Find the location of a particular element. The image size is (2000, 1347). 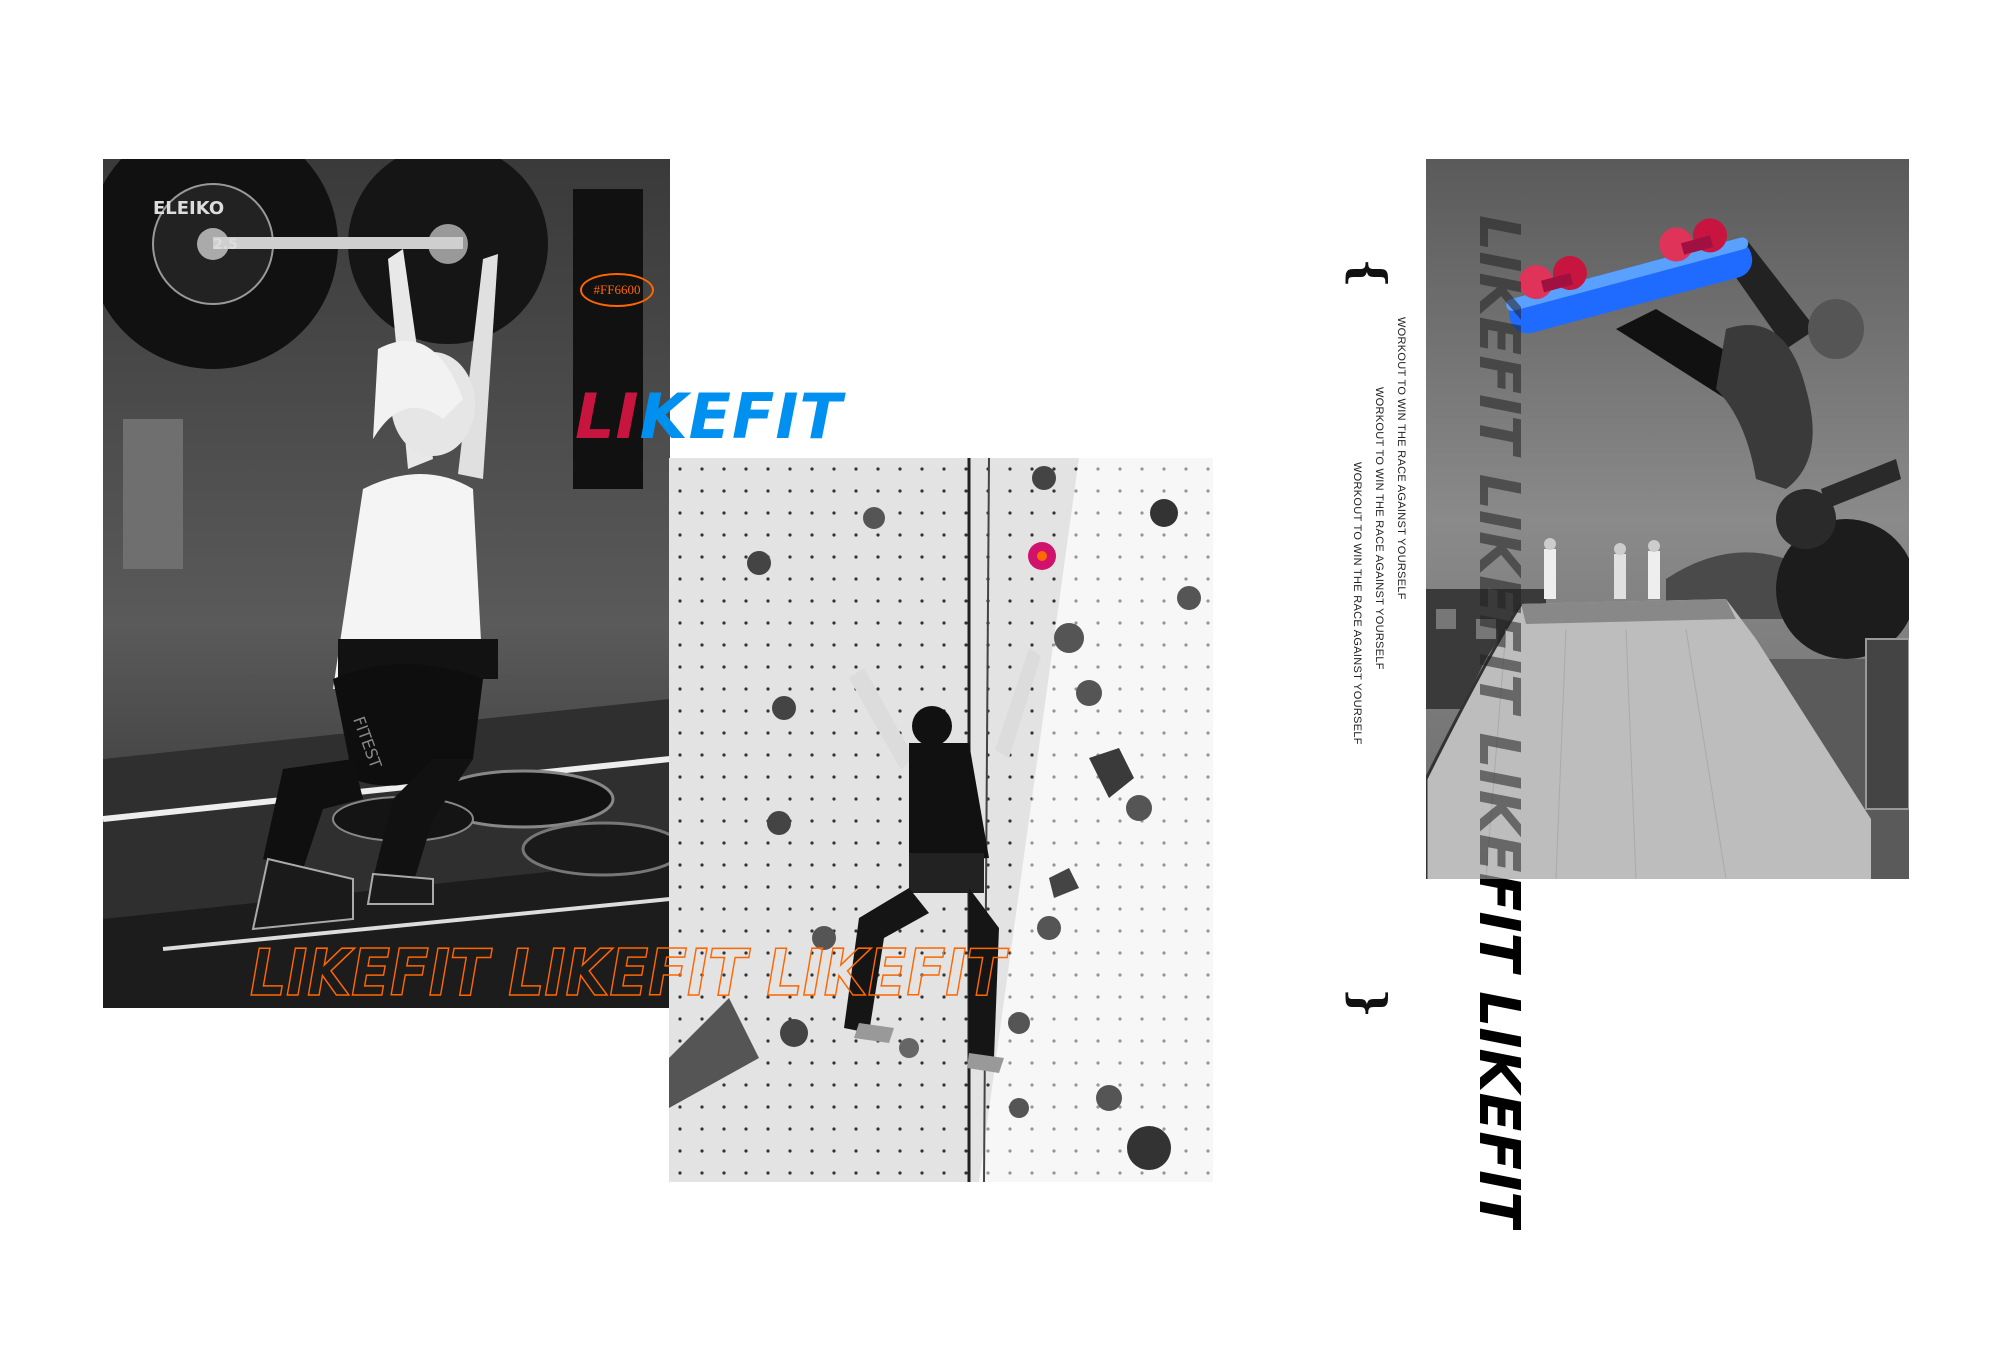

skateboard is located at coordinates (1629, 276).